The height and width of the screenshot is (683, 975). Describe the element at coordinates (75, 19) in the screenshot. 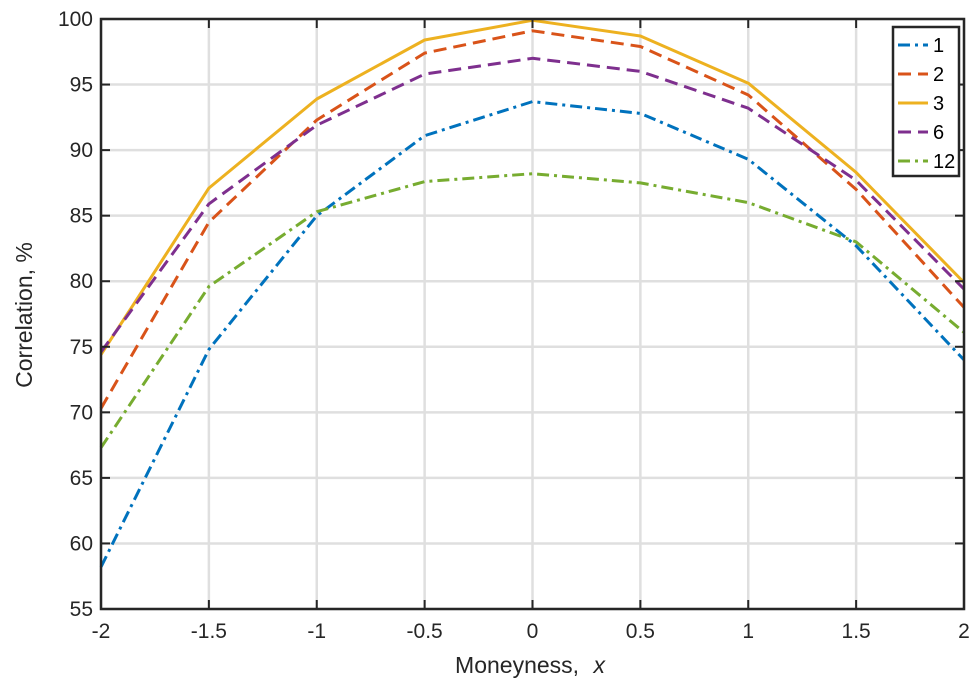

I see `y-tick-label: 100` at that location.